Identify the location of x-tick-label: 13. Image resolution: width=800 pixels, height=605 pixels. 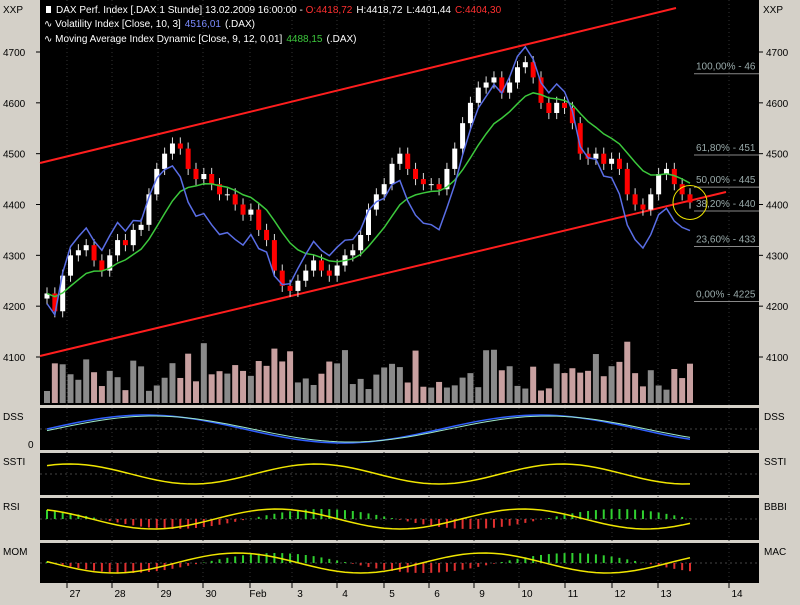
(666, 594).